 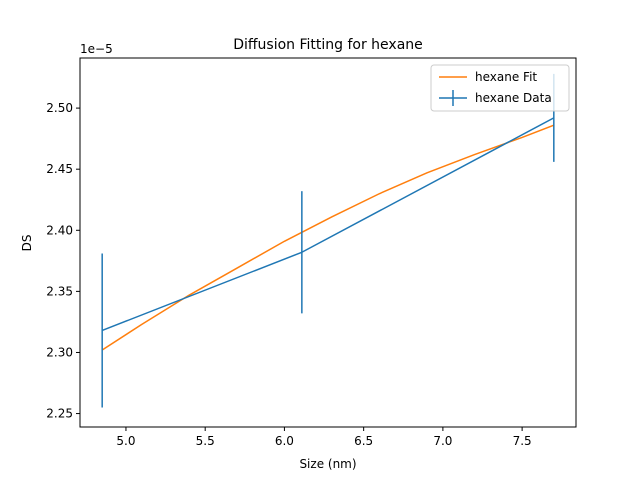 I want to click on x-tick-label: 7.0, so click(x=442, y=441).